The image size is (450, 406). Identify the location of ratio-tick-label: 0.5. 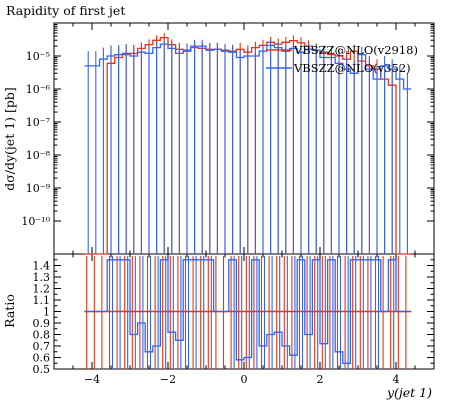
(42, 369).